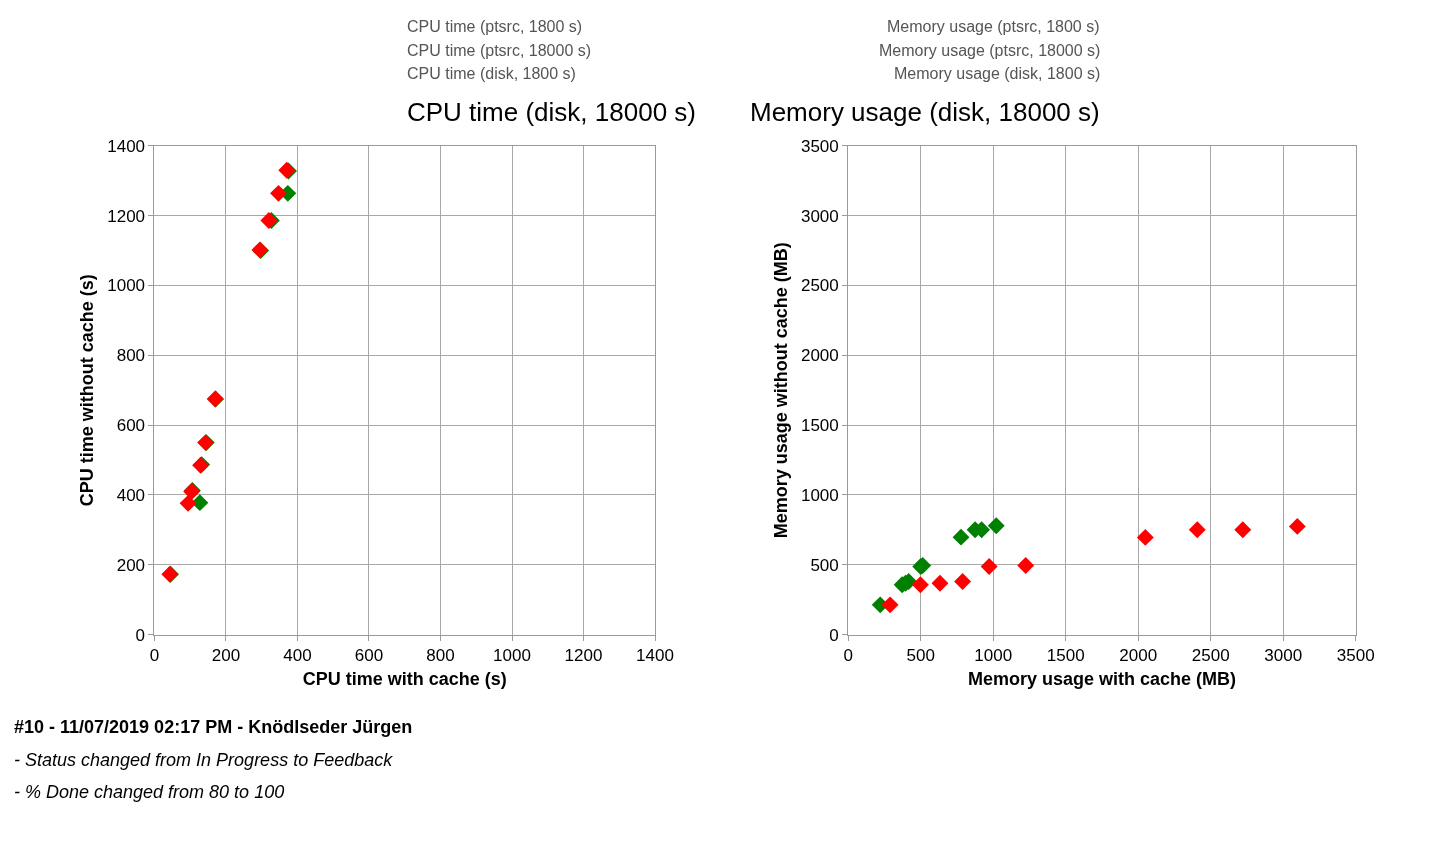  I want to click on x-tick-label: 200, so click(226, 656).